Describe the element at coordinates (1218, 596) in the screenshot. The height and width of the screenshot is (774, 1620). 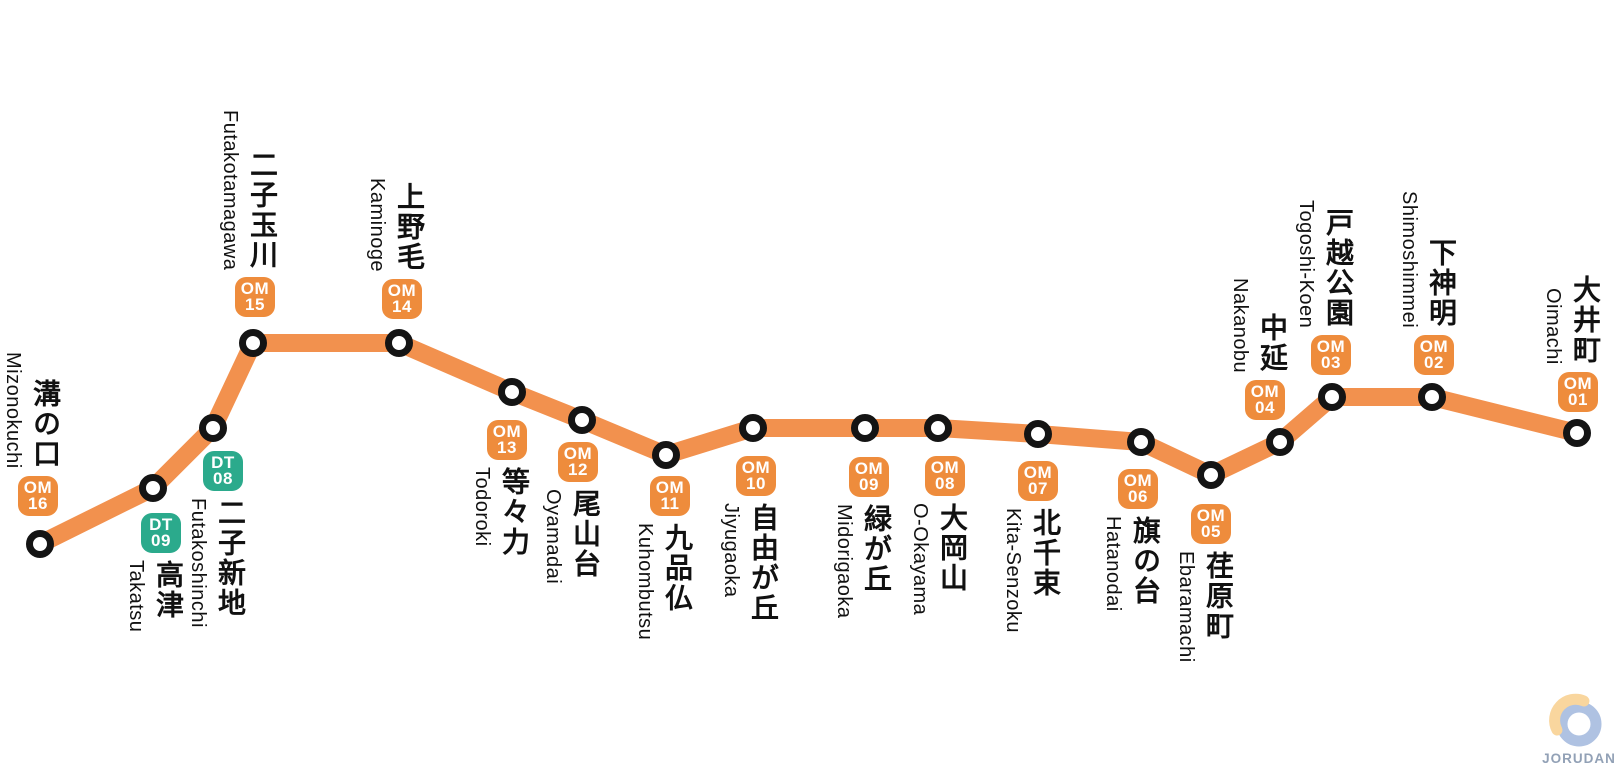
I see `station-name-japanese: 荏原町` at that location.